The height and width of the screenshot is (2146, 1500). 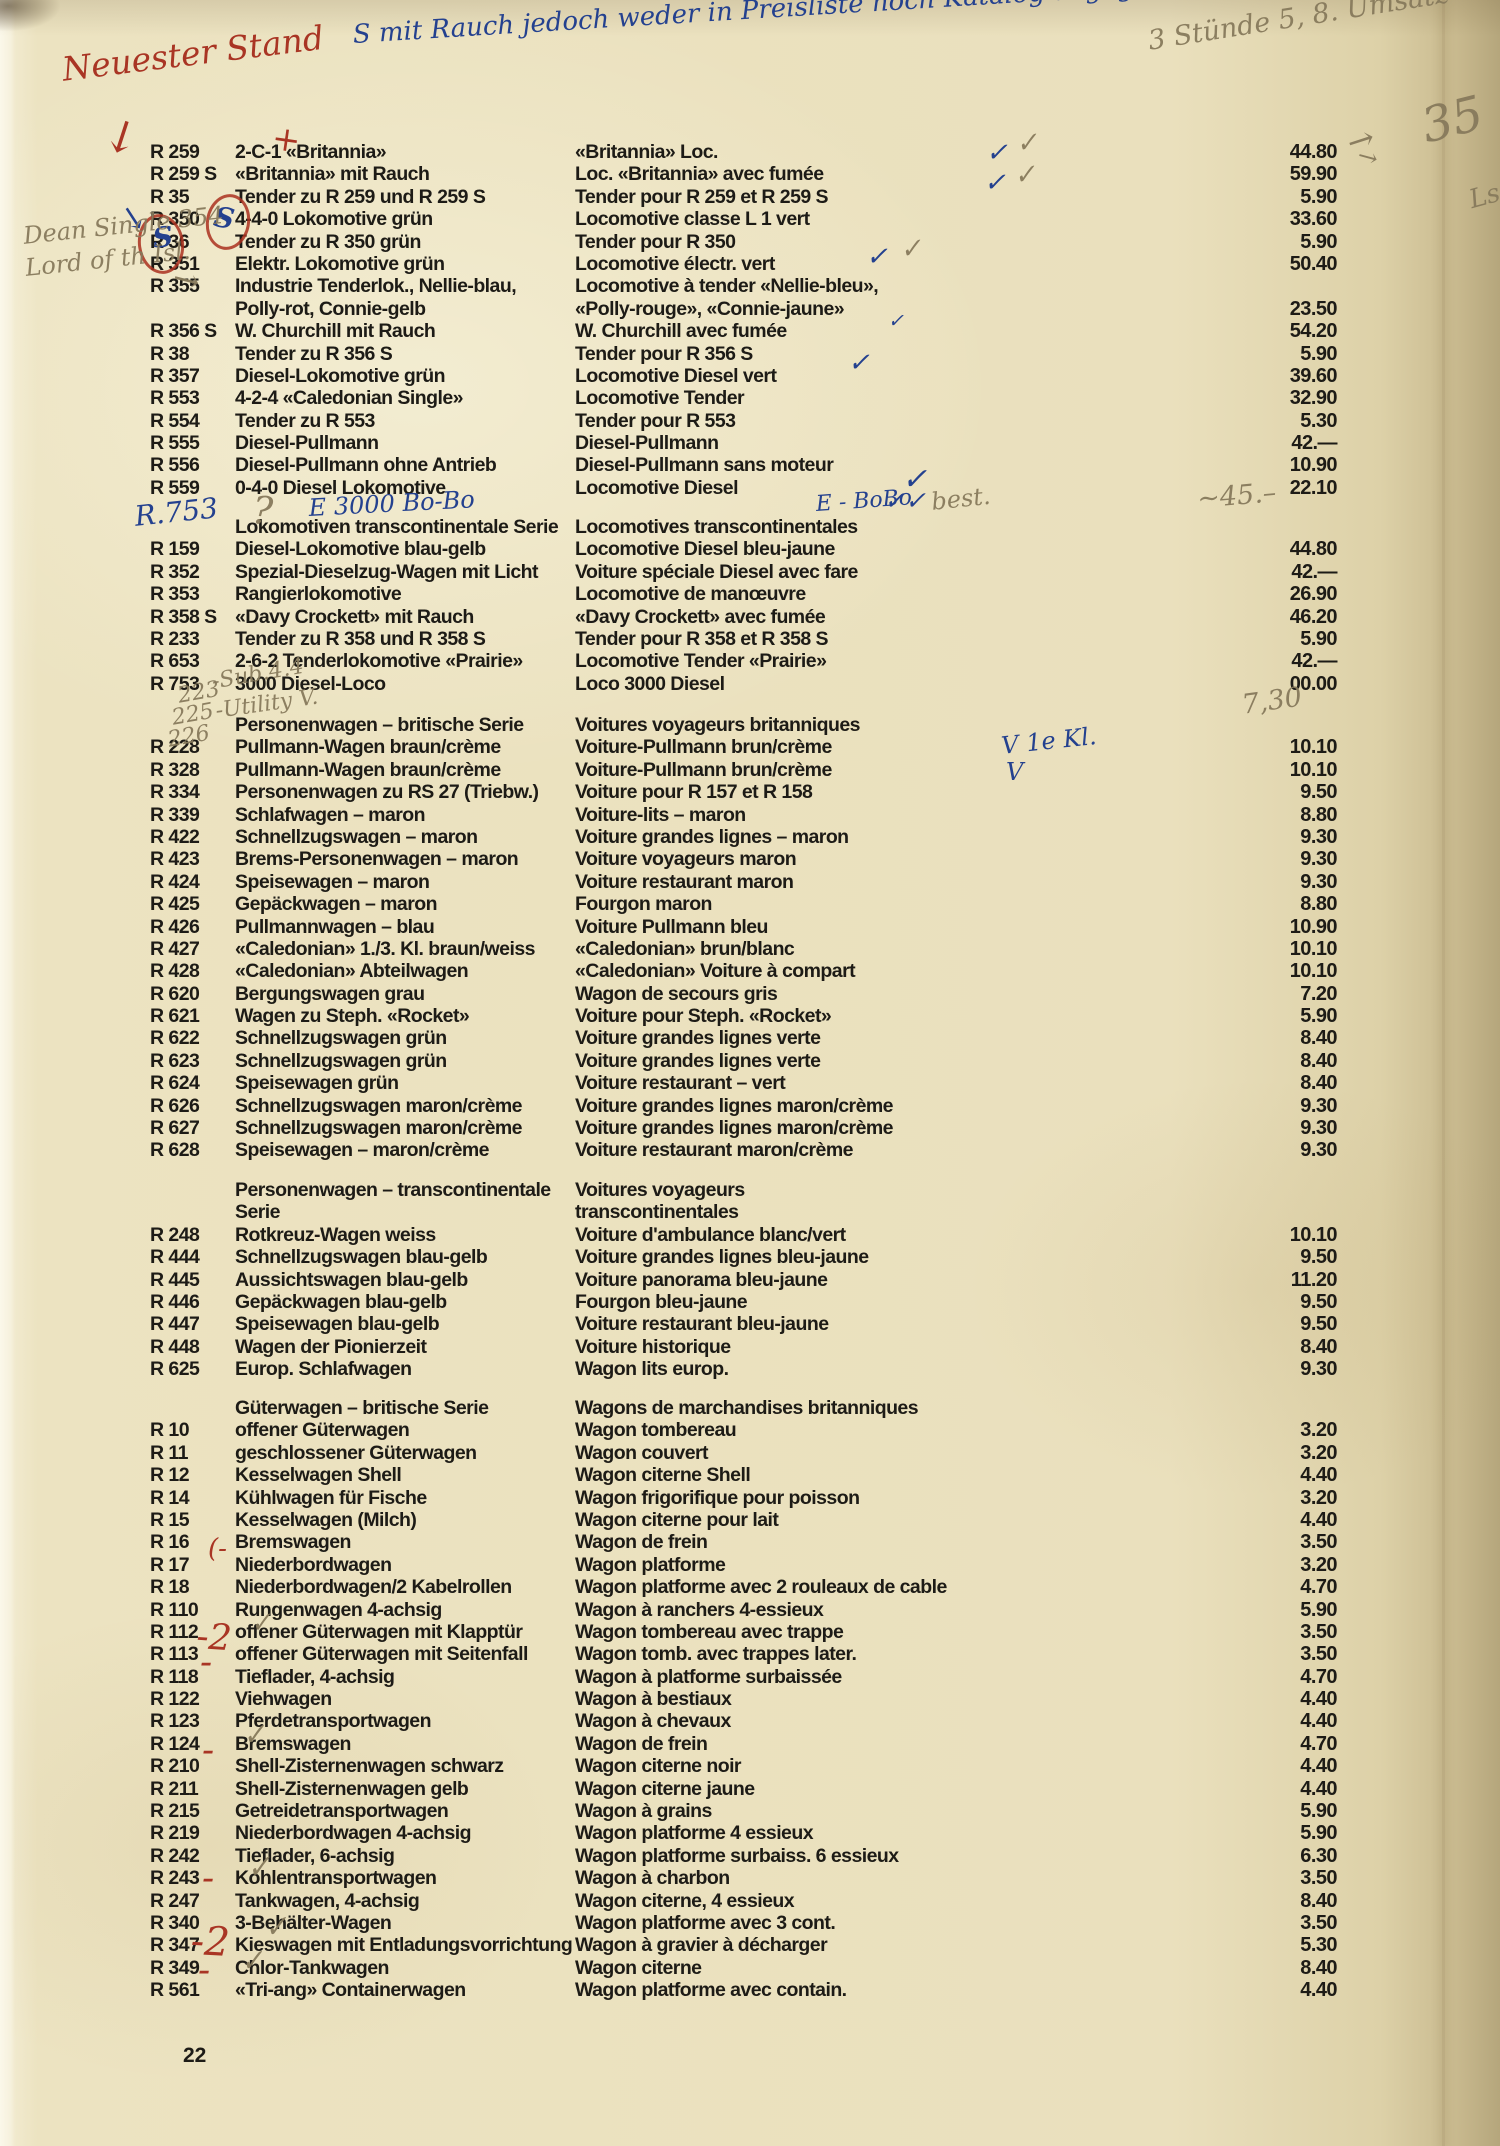 What do you see at coordinates (652, 1369) in the screenshot?
I see `description-french: Wagon lits europ.` at bounding box center [652, 1369].